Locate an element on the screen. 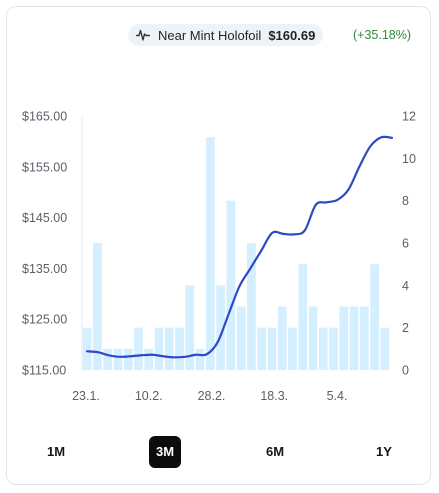 The width and height of the screenshot is (439, 493). condition-price-pill: Near Mint Holofoil $160.69 is located at coordinates (226, 35).